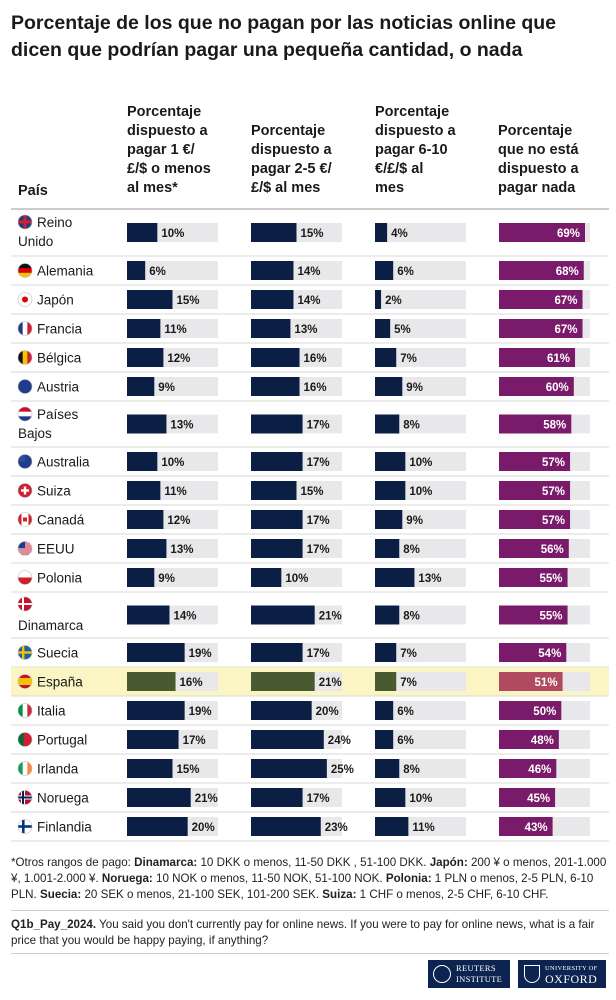 The width and height of the screenshot is (616, 1000). What do you see at coordinates (25, 328) in the screenshot?
I see `france-flag` at bounding box center [25, 328].